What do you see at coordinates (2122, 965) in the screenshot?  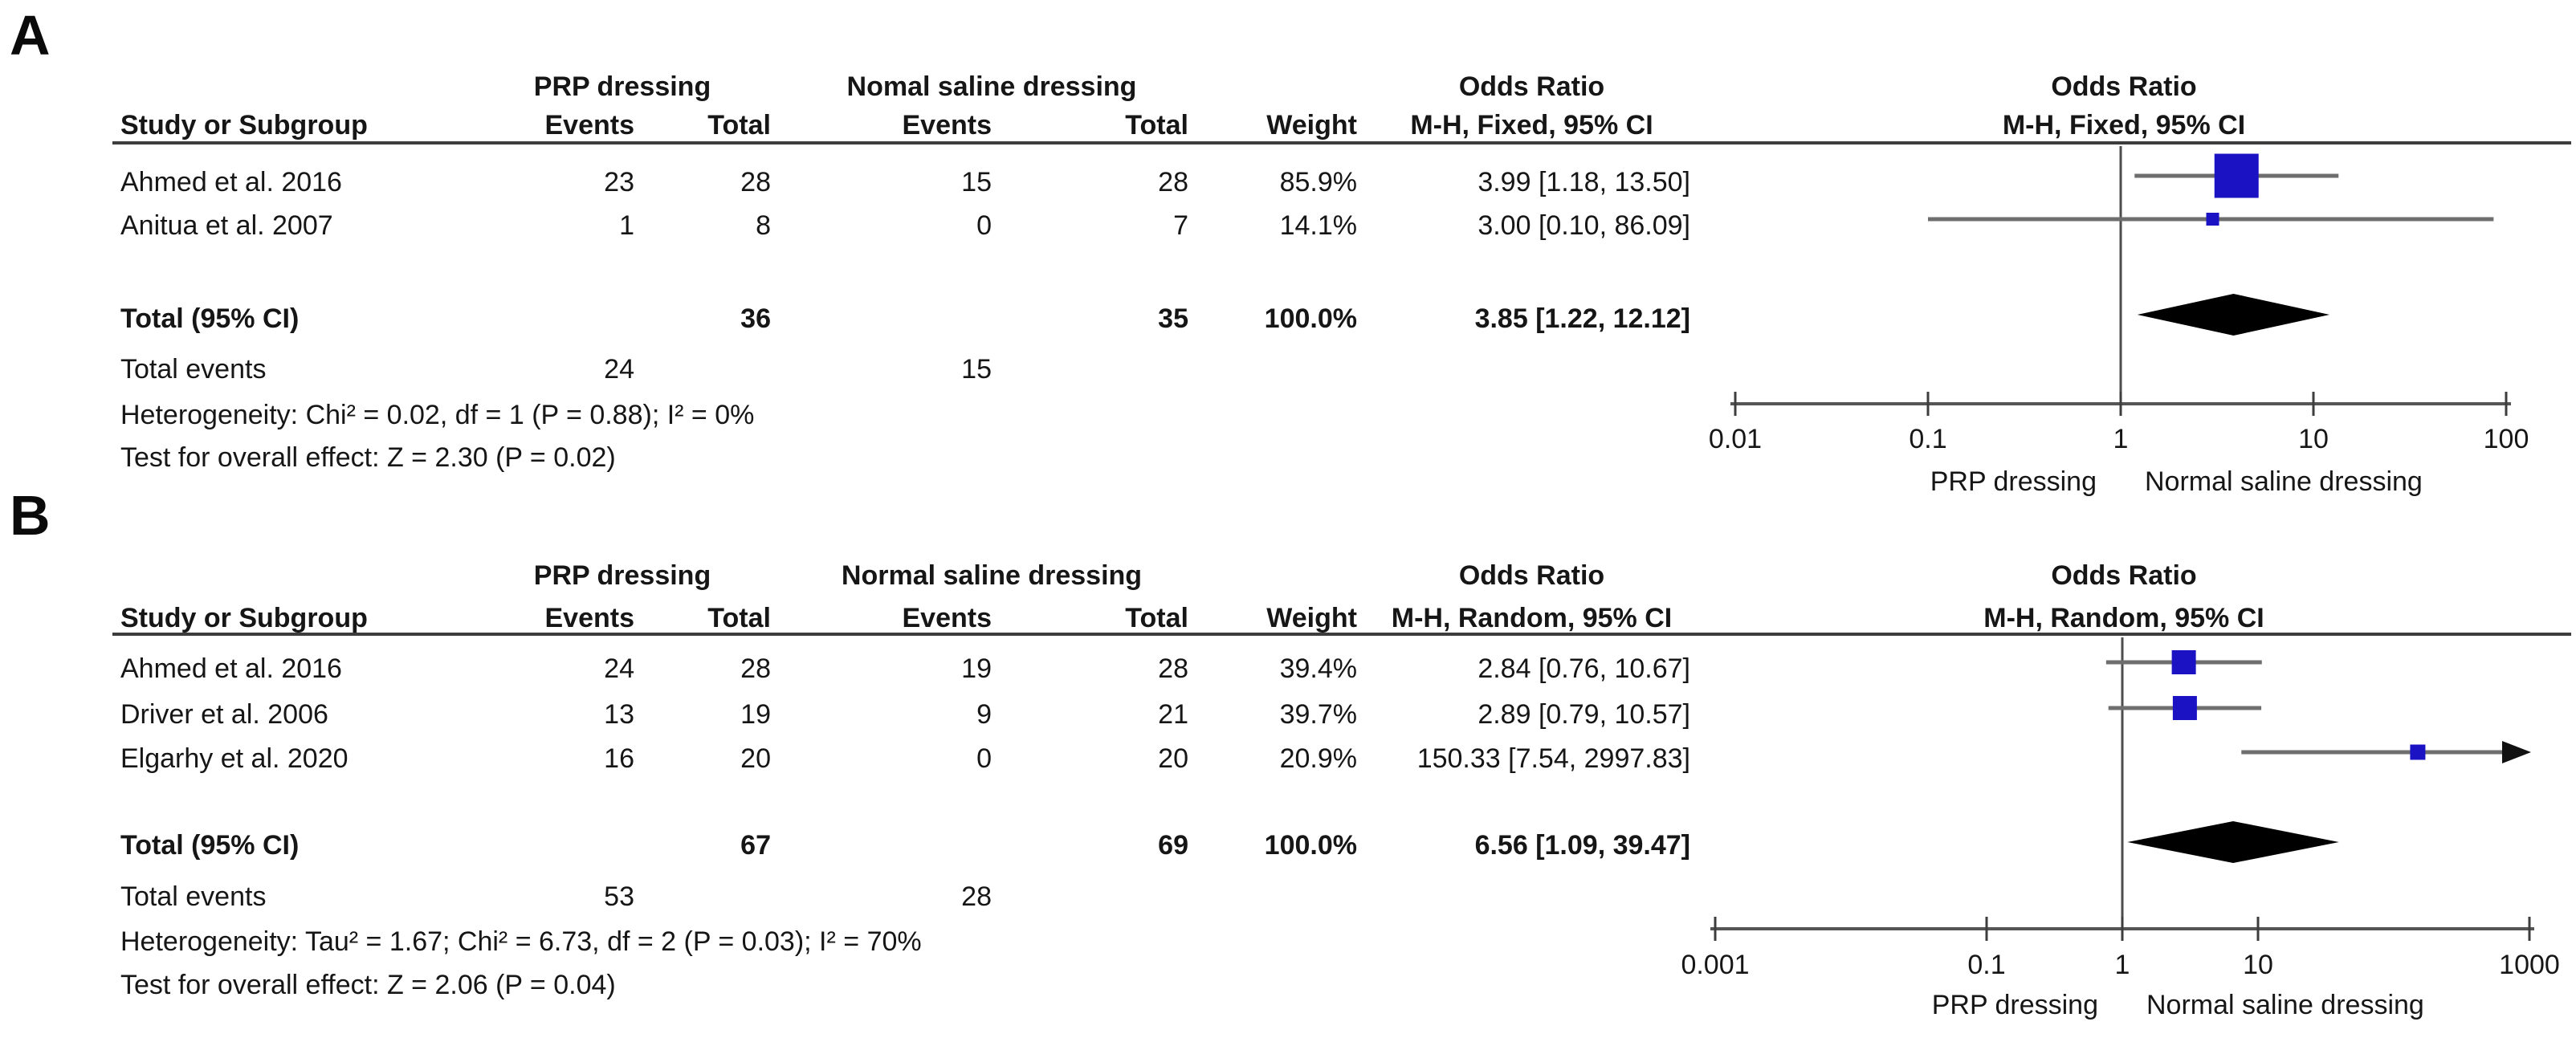 I see `panel-b-axis-tick-label: 1` at bounding box center [2122, 965].